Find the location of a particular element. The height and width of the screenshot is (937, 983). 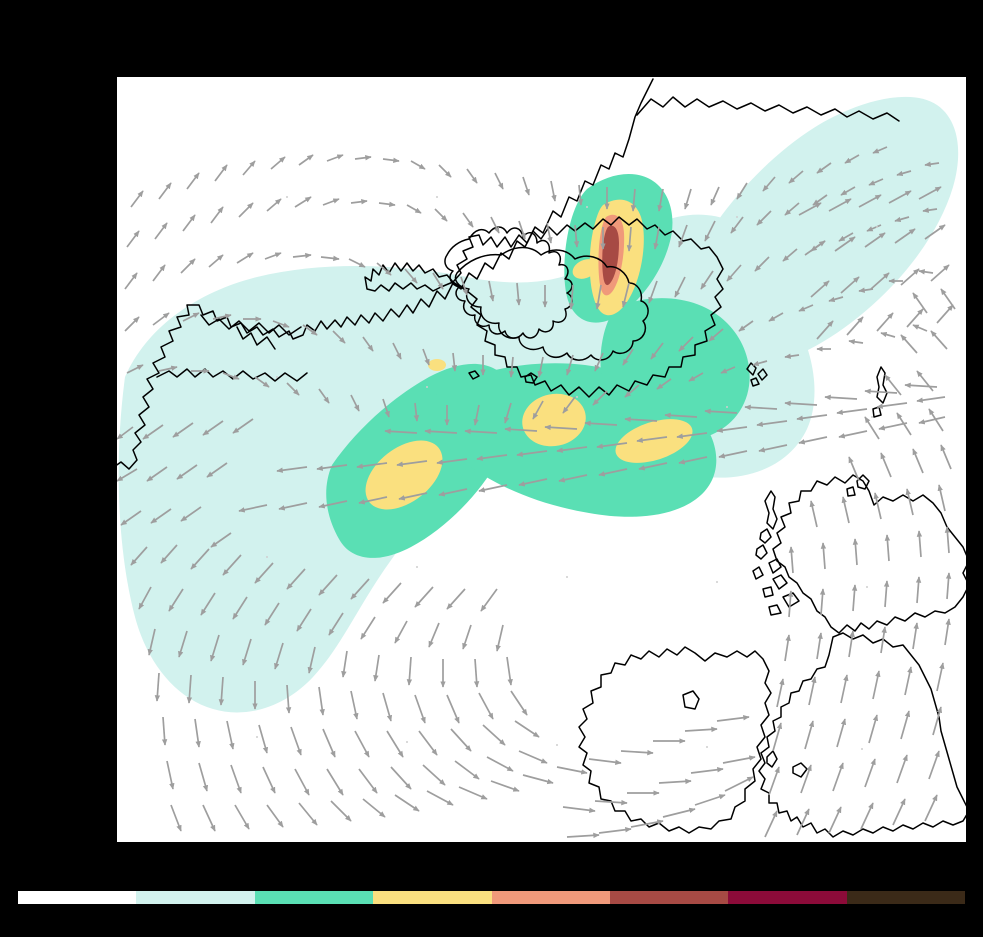

colorbar-tick-labels is located at coordinates (491, 913).